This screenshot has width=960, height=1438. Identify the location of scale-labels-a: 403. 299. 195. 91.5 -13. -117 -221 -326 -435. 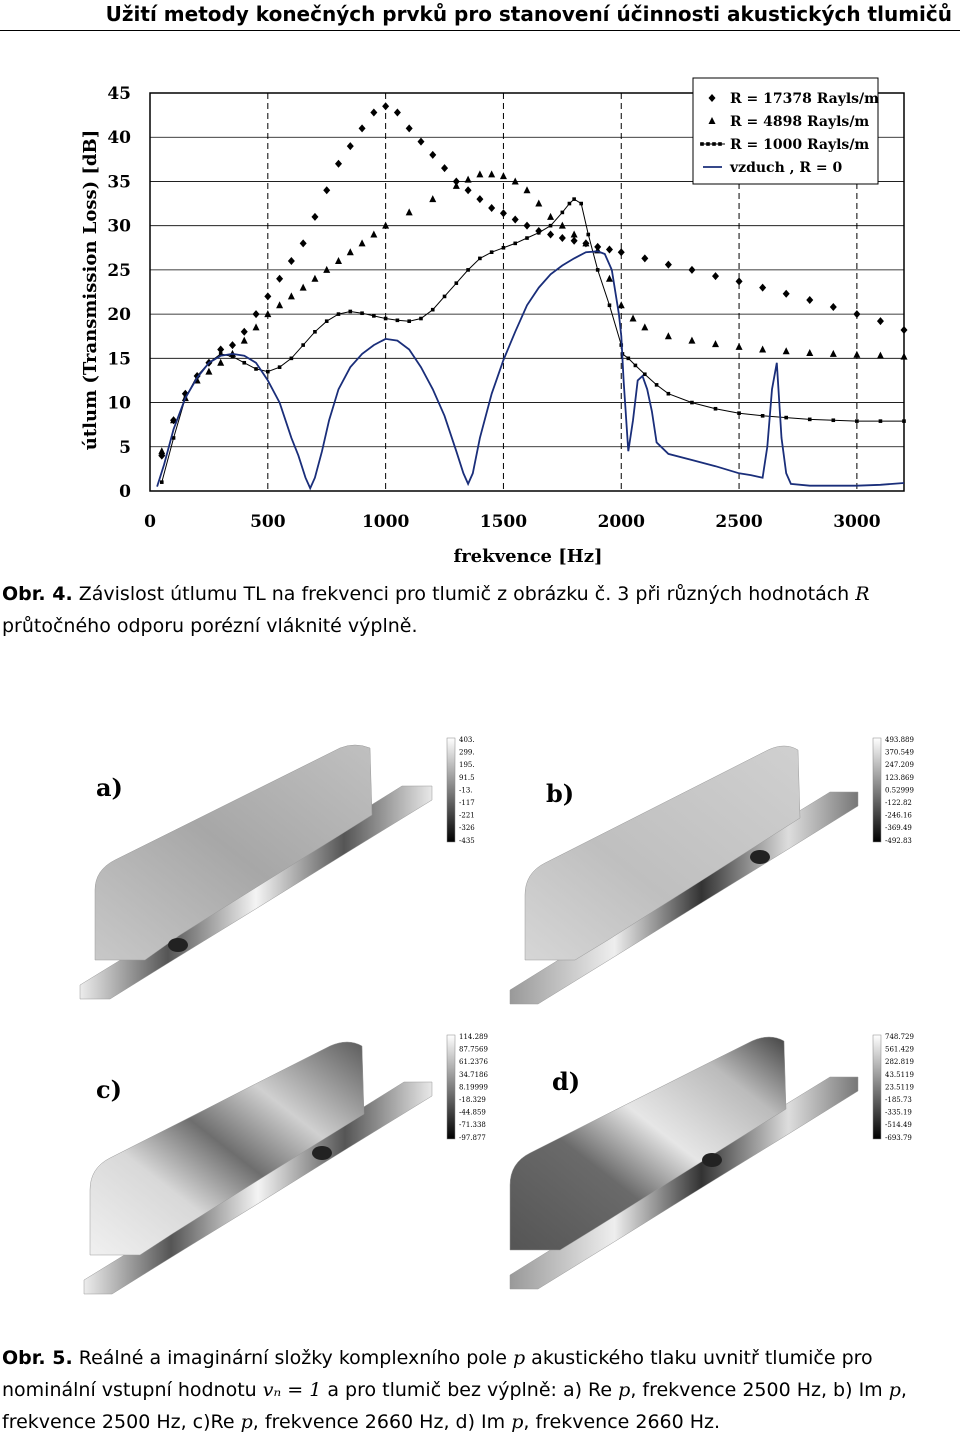
(467, 790).